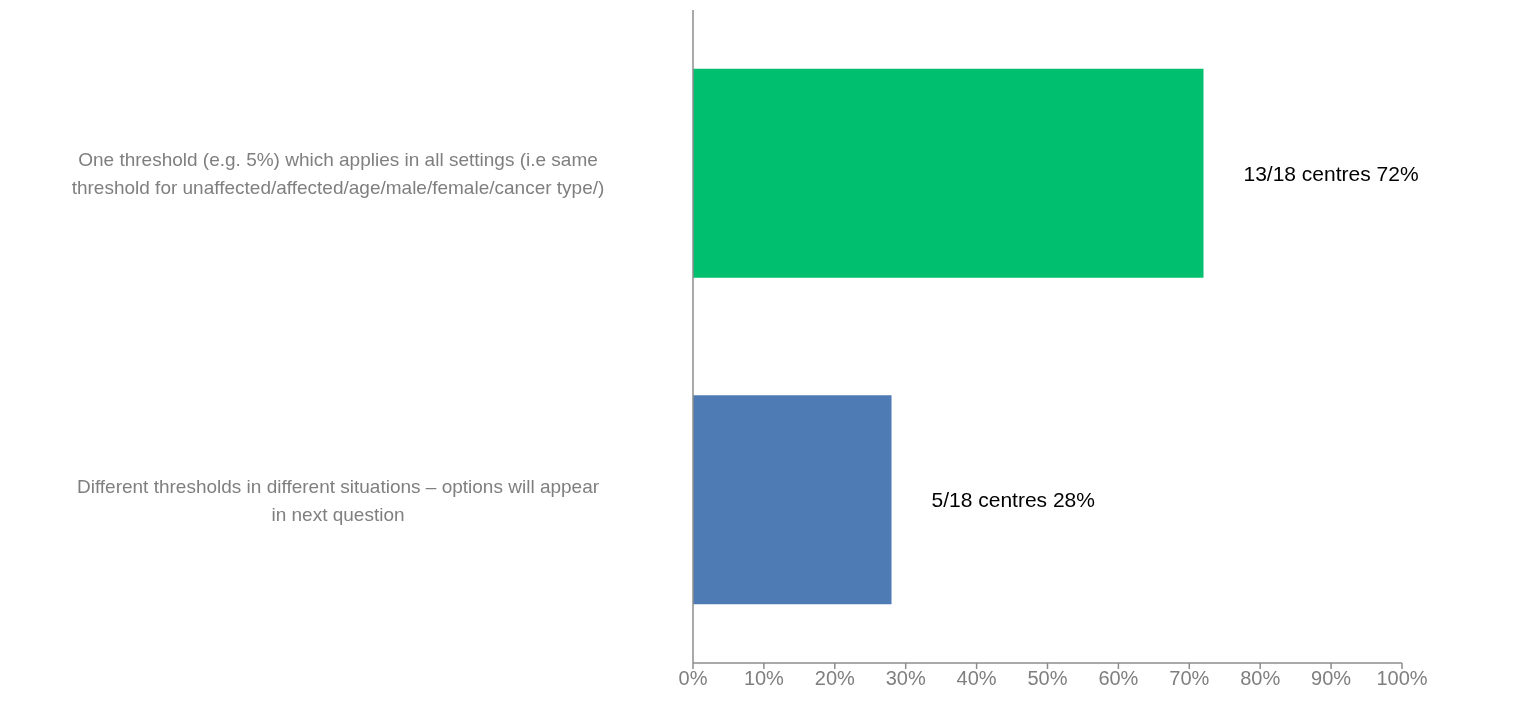  I want to click on x-tick-label: 90%, so click(1331, 678).